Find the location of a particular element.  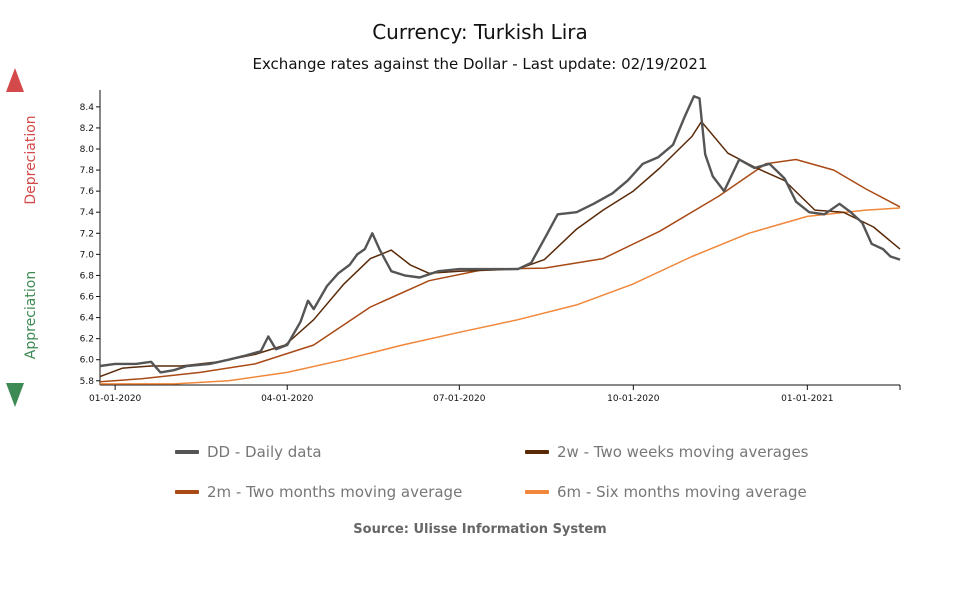

x-tick-label: 01-01-2020 is located at coordinates (115, 399).